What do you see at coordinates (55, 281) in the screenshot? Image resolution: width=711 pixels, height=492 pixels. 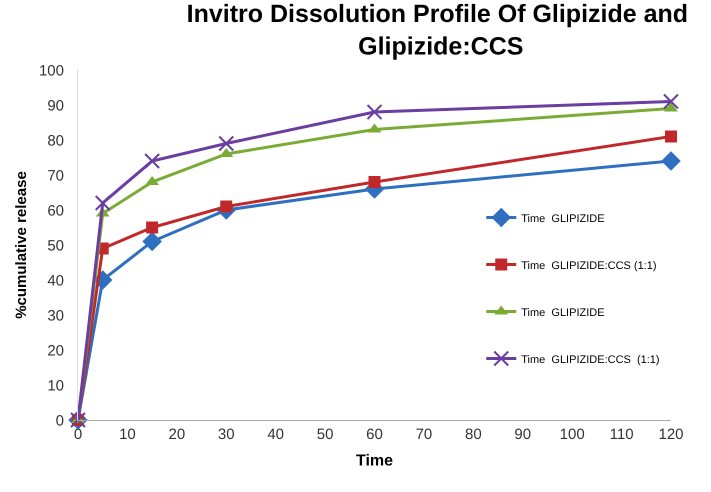 I see `y-tick-label: 40` at bounding box center [55, 281].